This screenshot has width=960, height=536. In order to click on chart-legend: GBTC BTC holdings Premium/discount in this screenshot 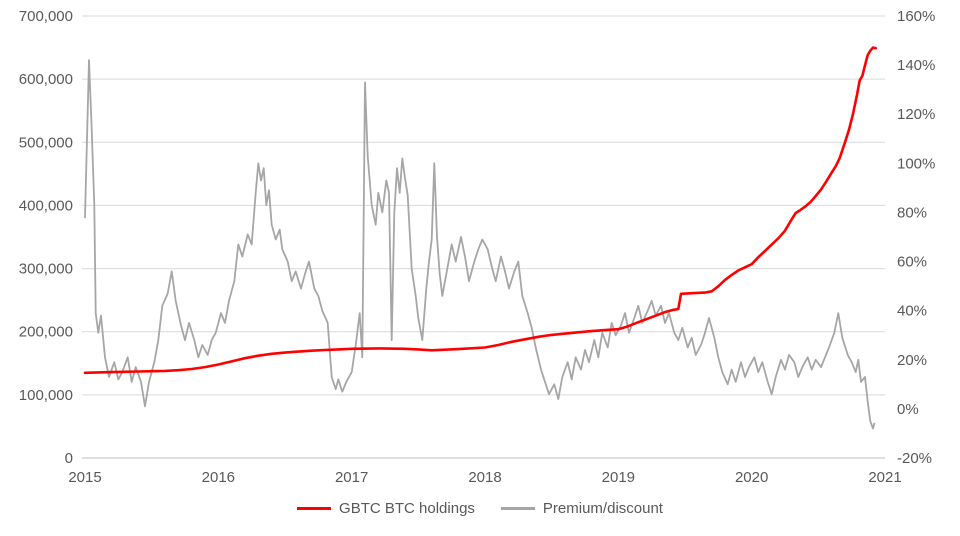, I will do `click(480, 508)`.